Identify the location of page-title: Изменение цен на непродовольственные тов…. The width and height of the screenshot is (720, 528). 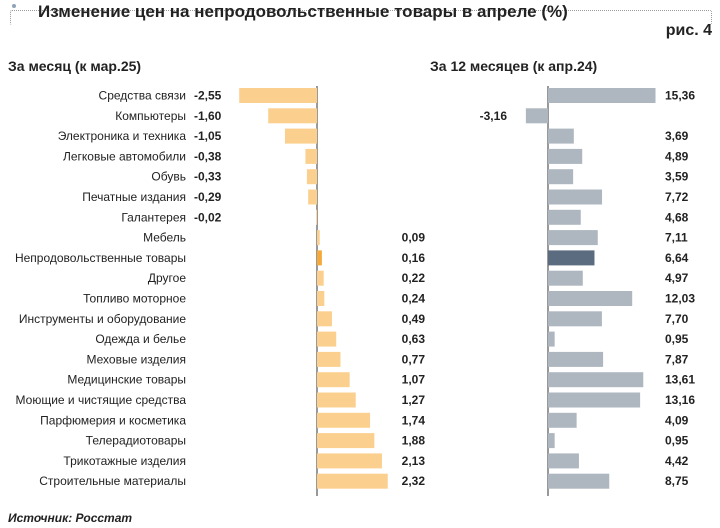
(303, 11).